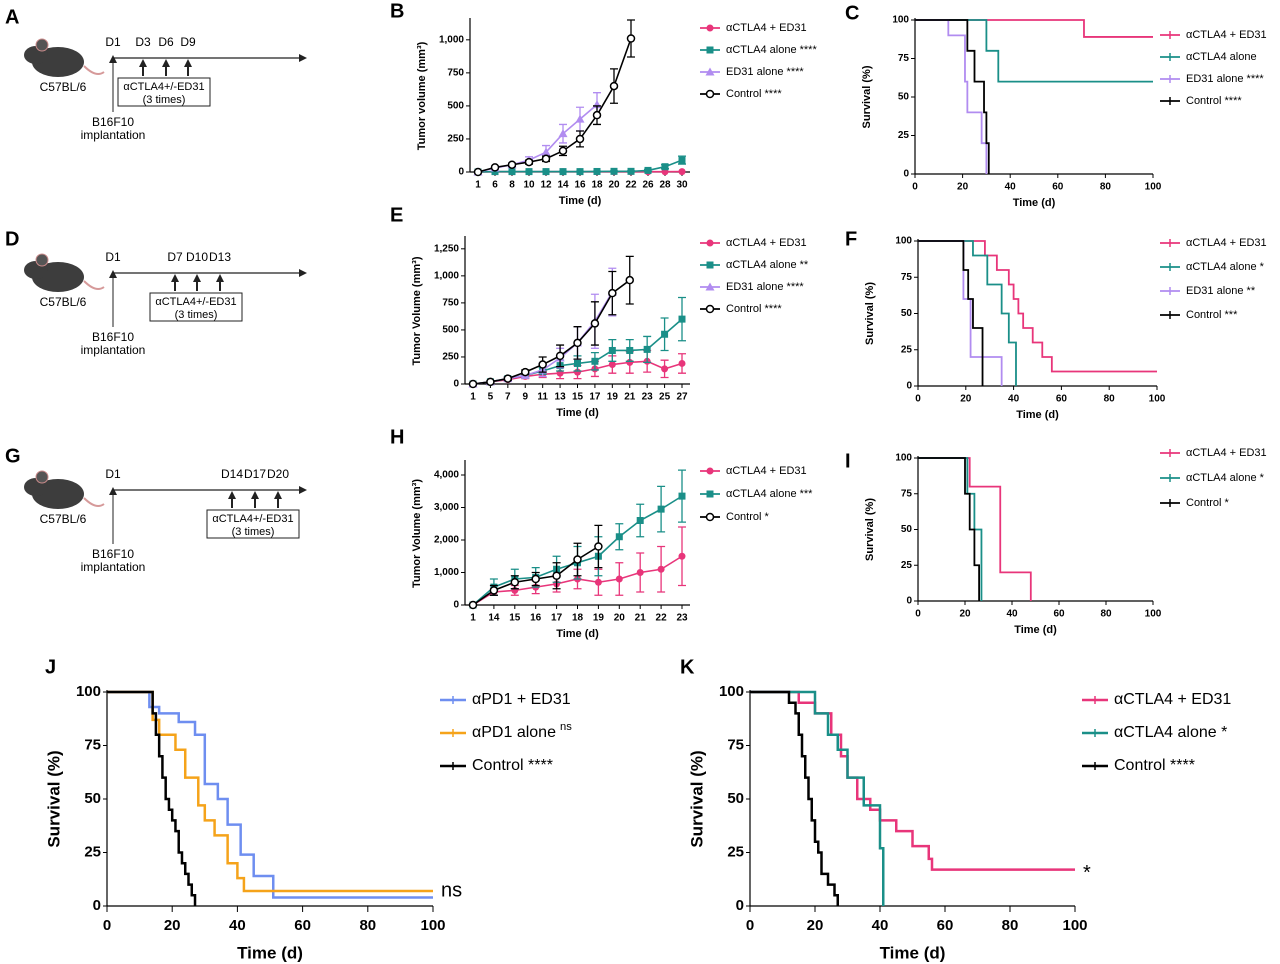 This screenshot has height=964, width=1280. Describe the element at coordinates (491, 397) in the screenshot. I see `x-tick-label: 5` at that location.